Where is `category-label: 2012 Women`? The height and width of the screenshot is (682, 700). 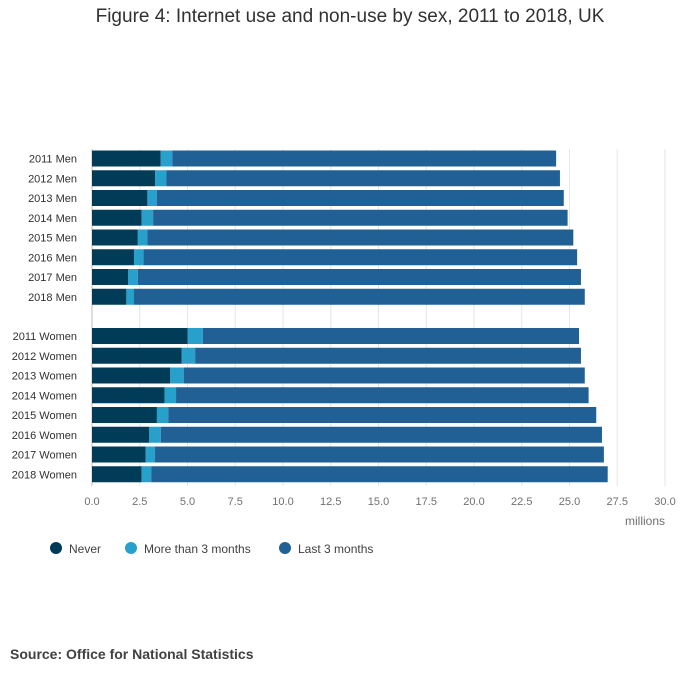 category-label: 2012 Women is located at coordinates (44, 357).